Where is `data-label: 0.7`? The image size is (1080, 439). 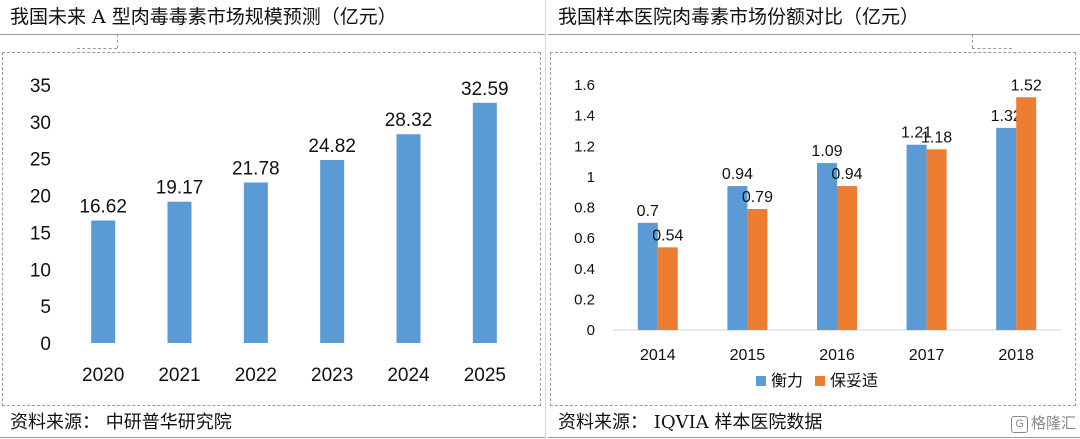 data-label: 0.7 is located at coordinates (648, 211).